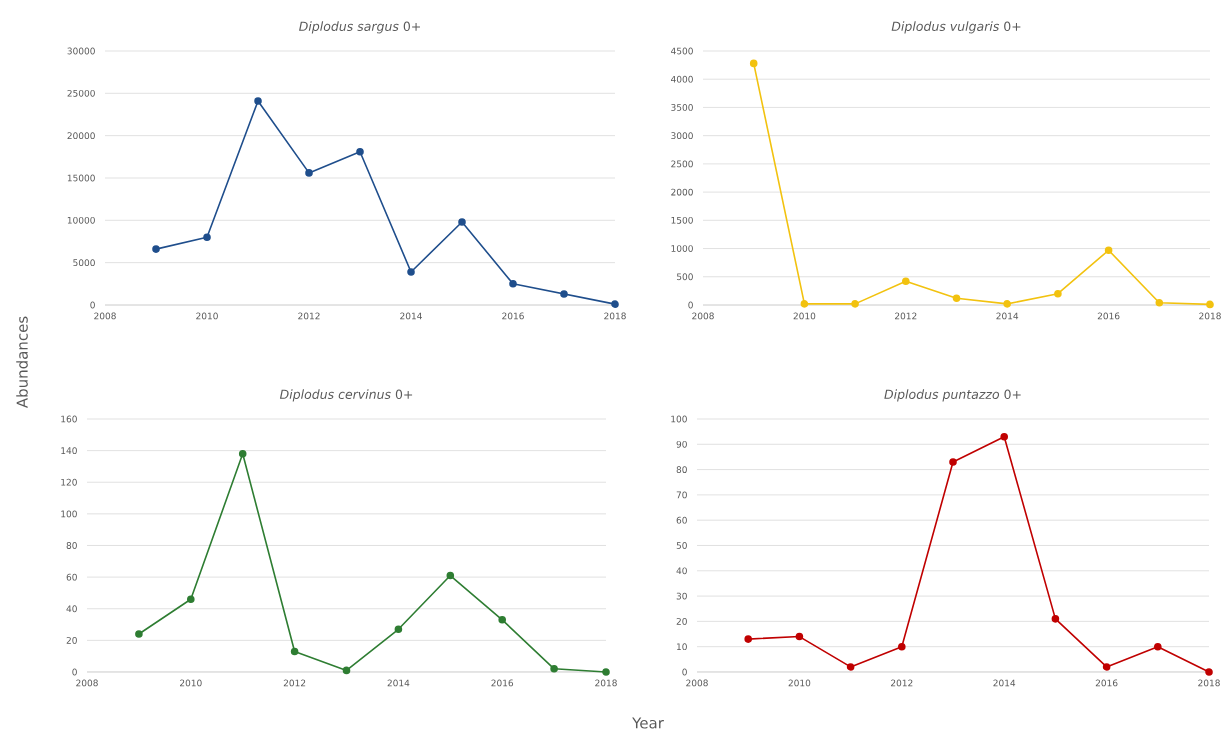 The height and width of the screenshot is (738, 1231). What do you see at coordinates (681, 545) in the screenshot?
I see `y-tick-label: 50` at bounding box center [681, 545].